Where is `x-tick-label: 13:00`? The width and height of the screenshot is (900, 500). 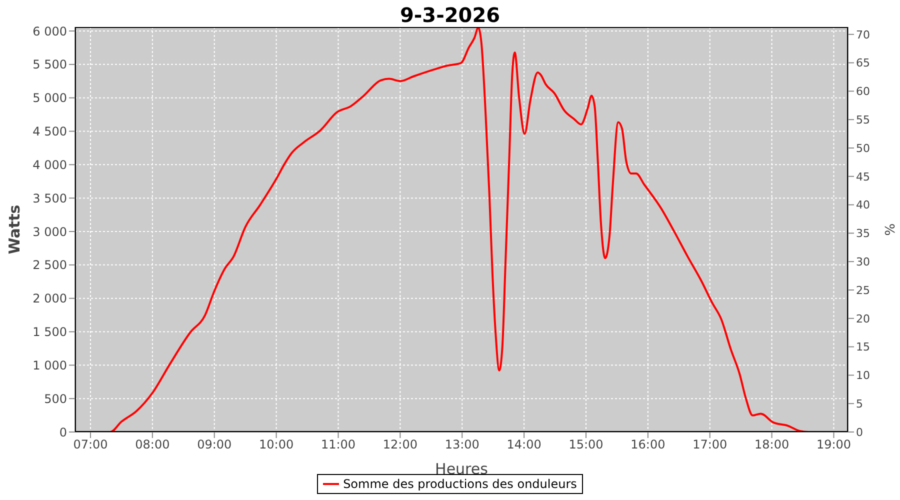 x-tick-label: 13:00 is located at coordinates (462, 445).